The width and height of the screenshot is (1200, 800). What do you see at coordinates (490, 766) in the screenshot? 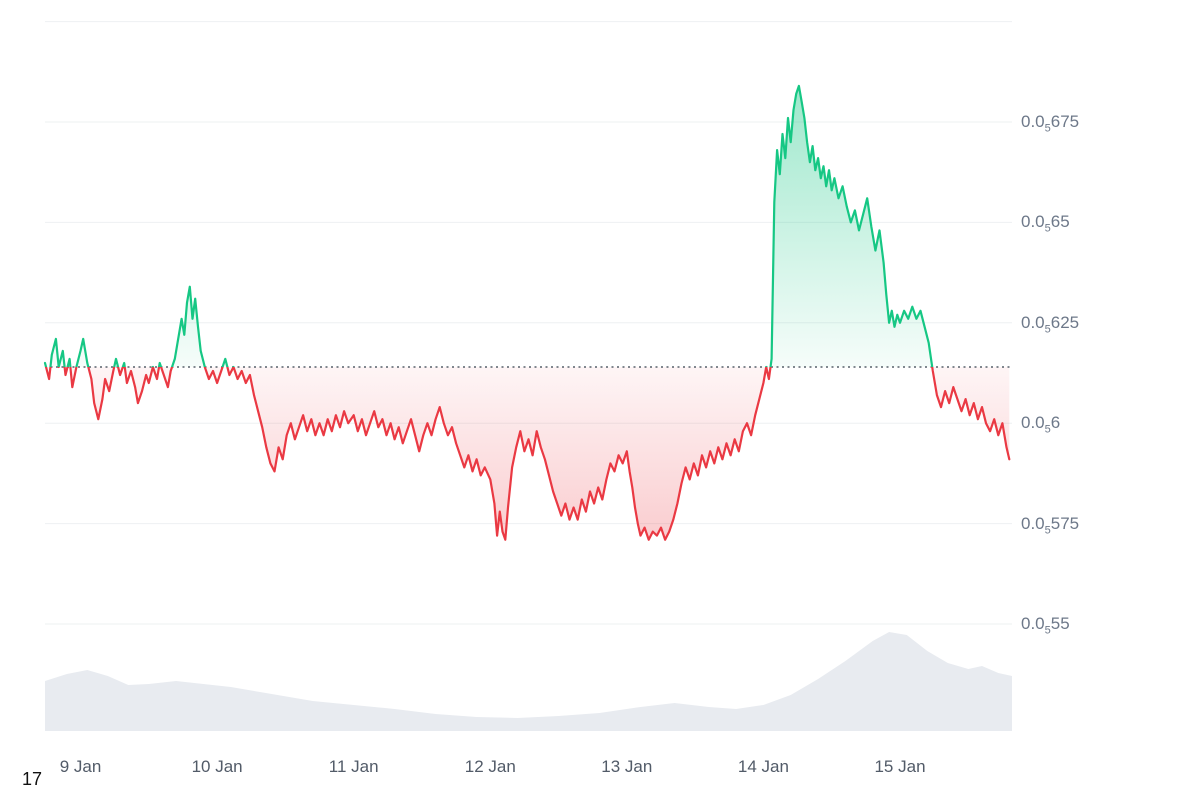
I see `x-axis-label: 12 Jan` at bounding box center [490, 766].